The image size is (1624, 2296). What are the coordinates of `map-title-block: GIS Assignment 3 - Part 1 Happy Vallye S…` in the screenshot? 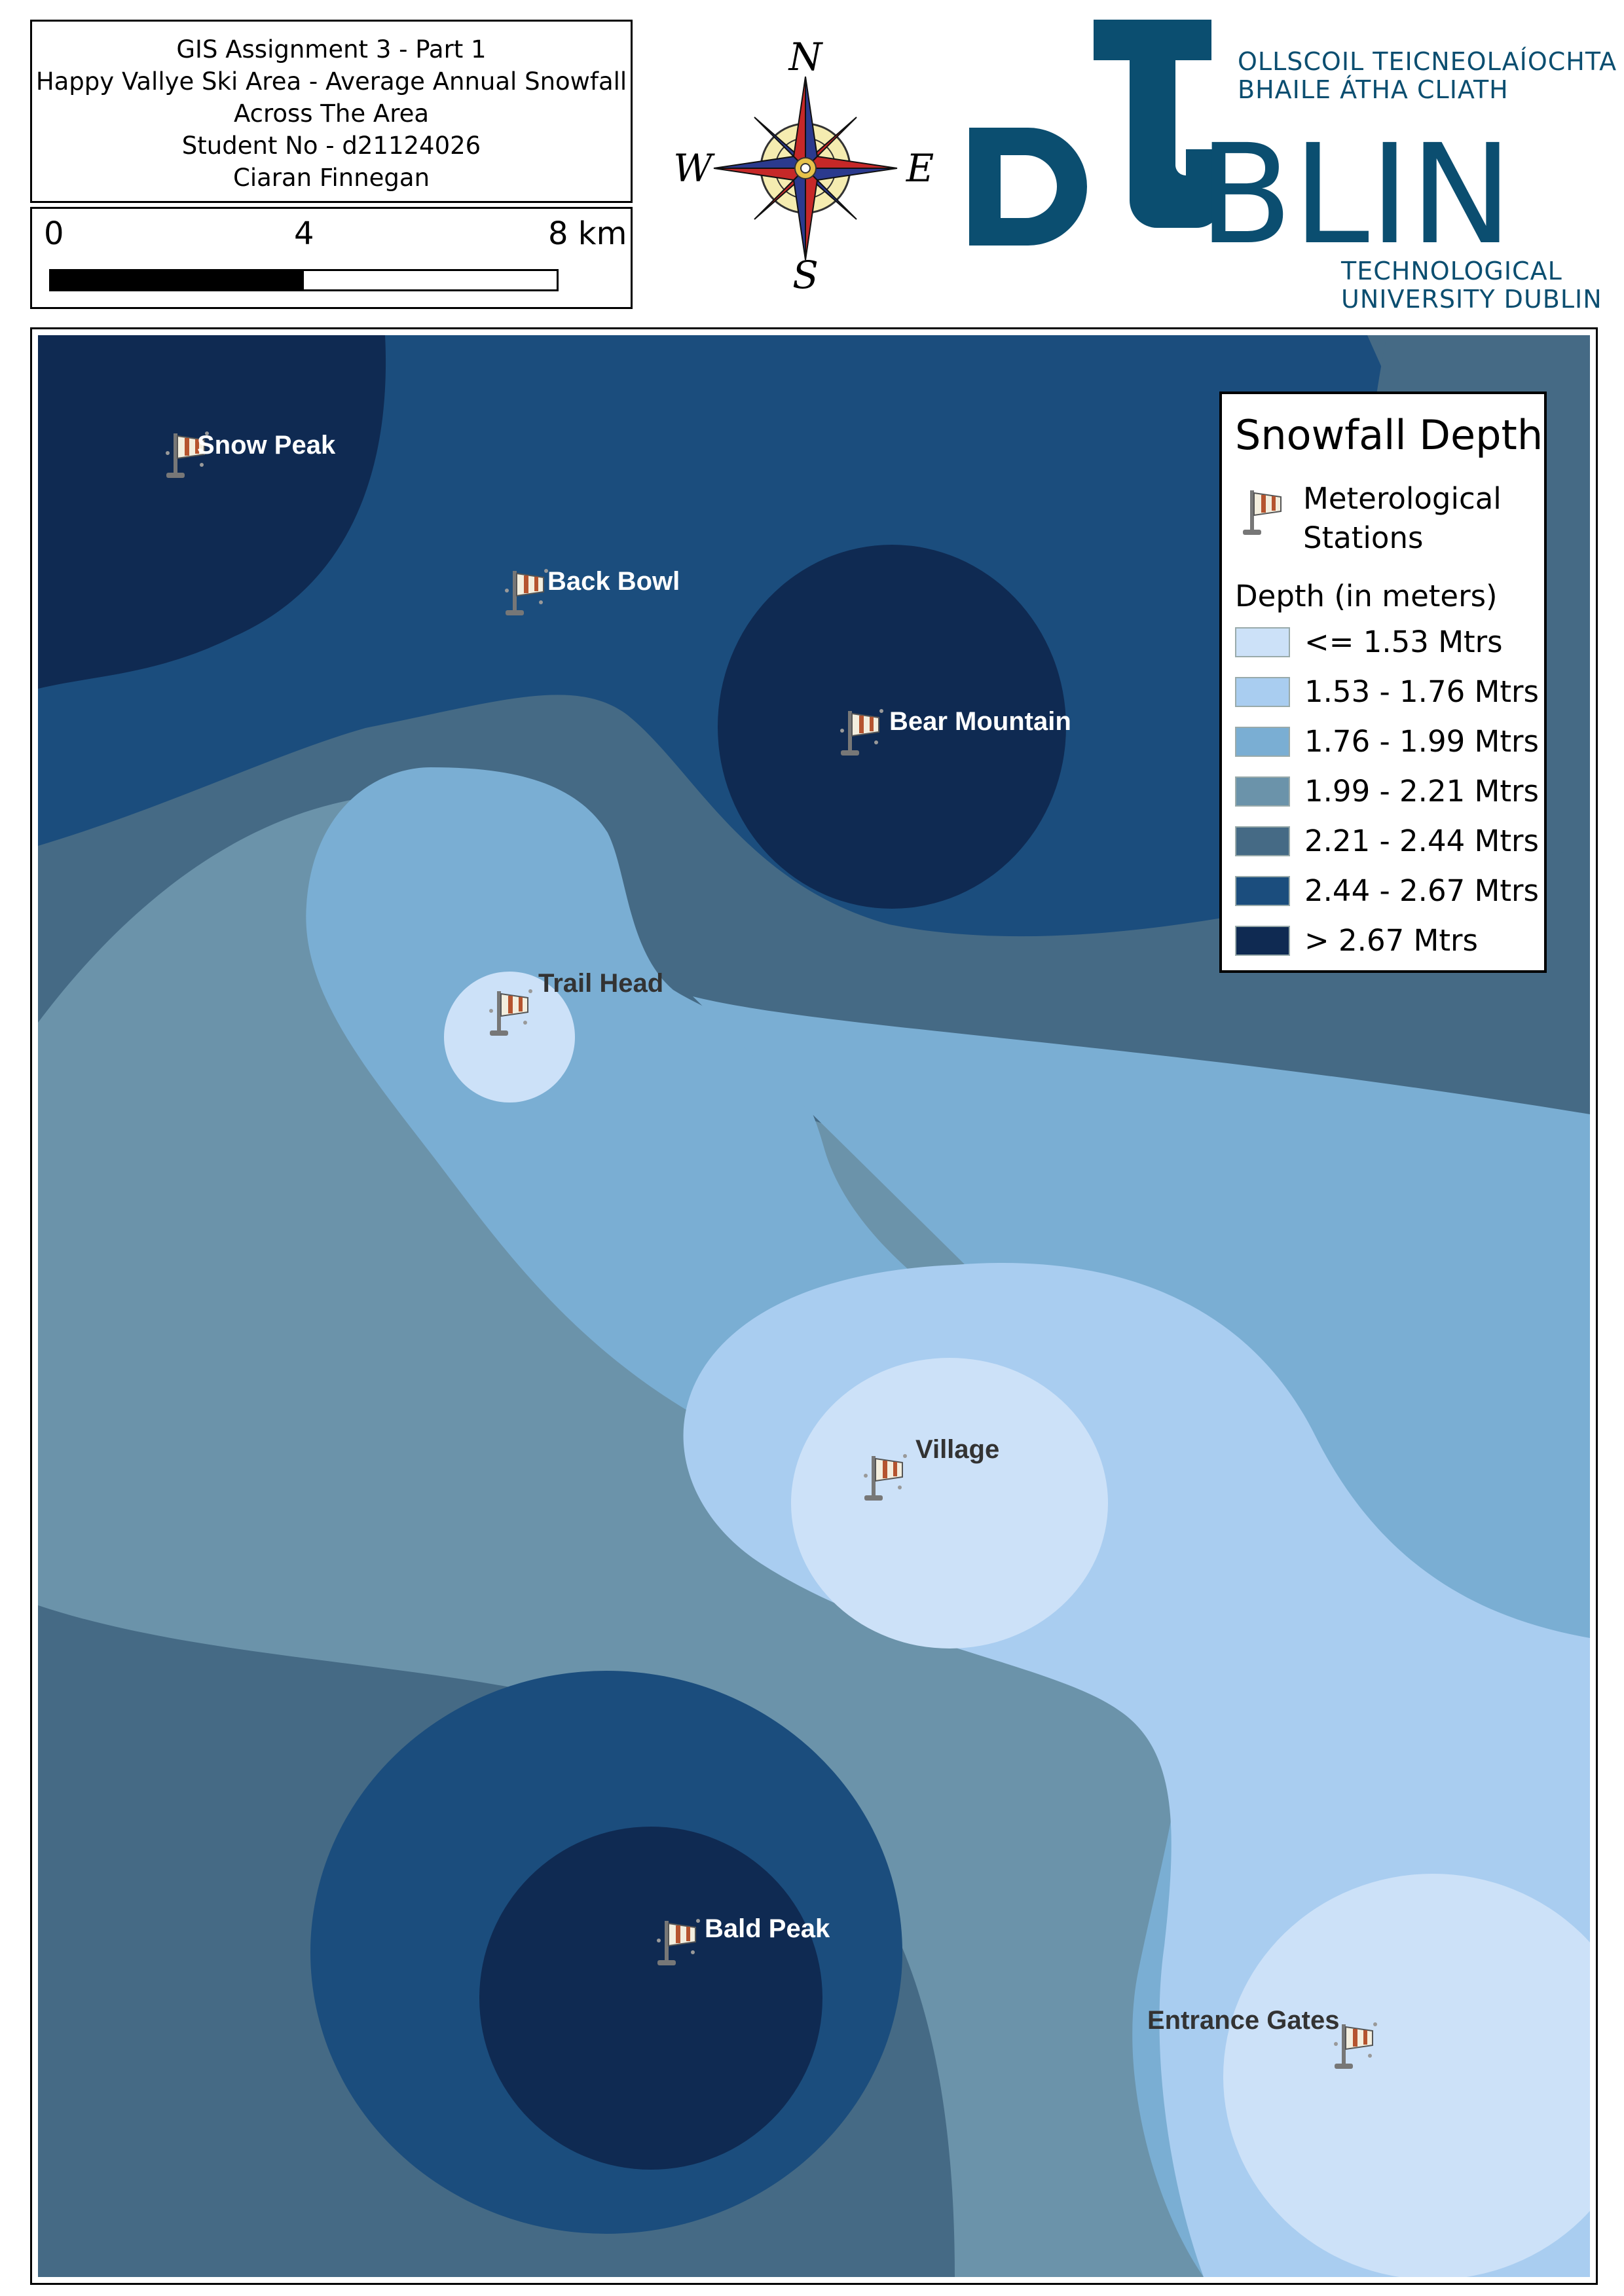 It's located at (331, 111).